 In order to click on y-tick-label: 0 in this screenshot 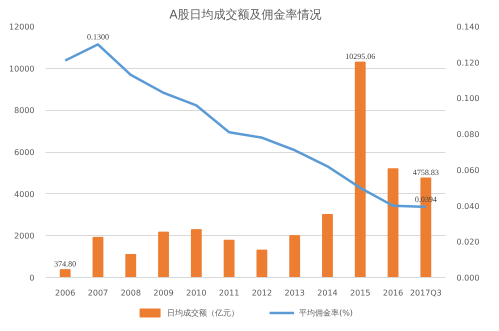, I will do `click(32, 278)`.